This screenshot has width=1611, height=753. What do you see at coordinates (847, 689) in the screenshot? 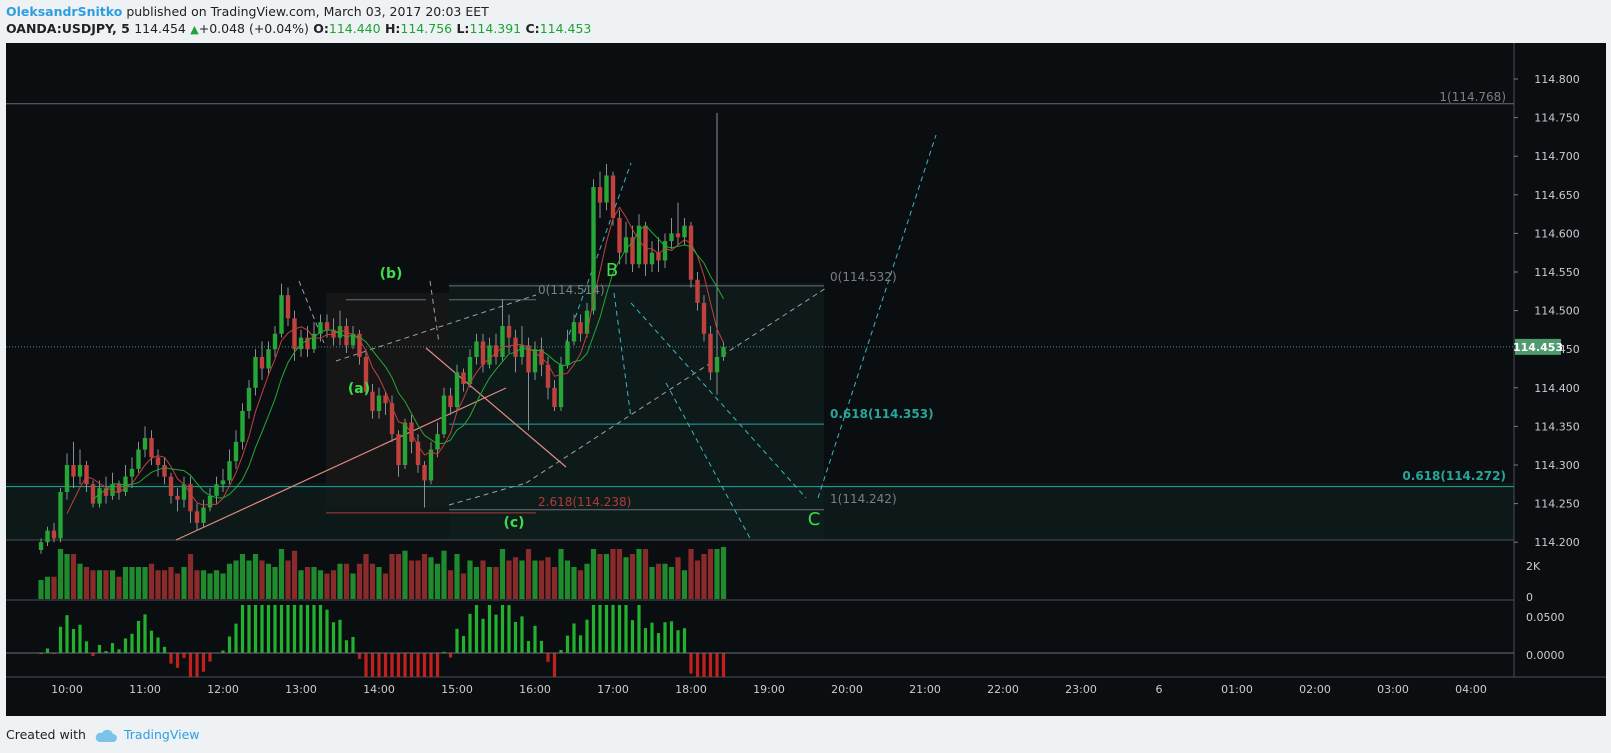
I see `x-tick-label: 20:00` at bounding box center [847, 689].